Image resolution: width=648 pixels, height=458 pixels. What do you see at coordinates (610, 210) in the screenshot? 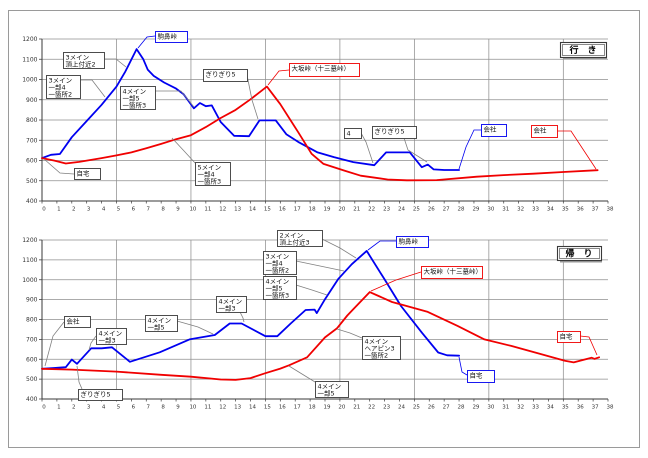
I see `x-axis-label: 38` at bounding box center [610, 210].